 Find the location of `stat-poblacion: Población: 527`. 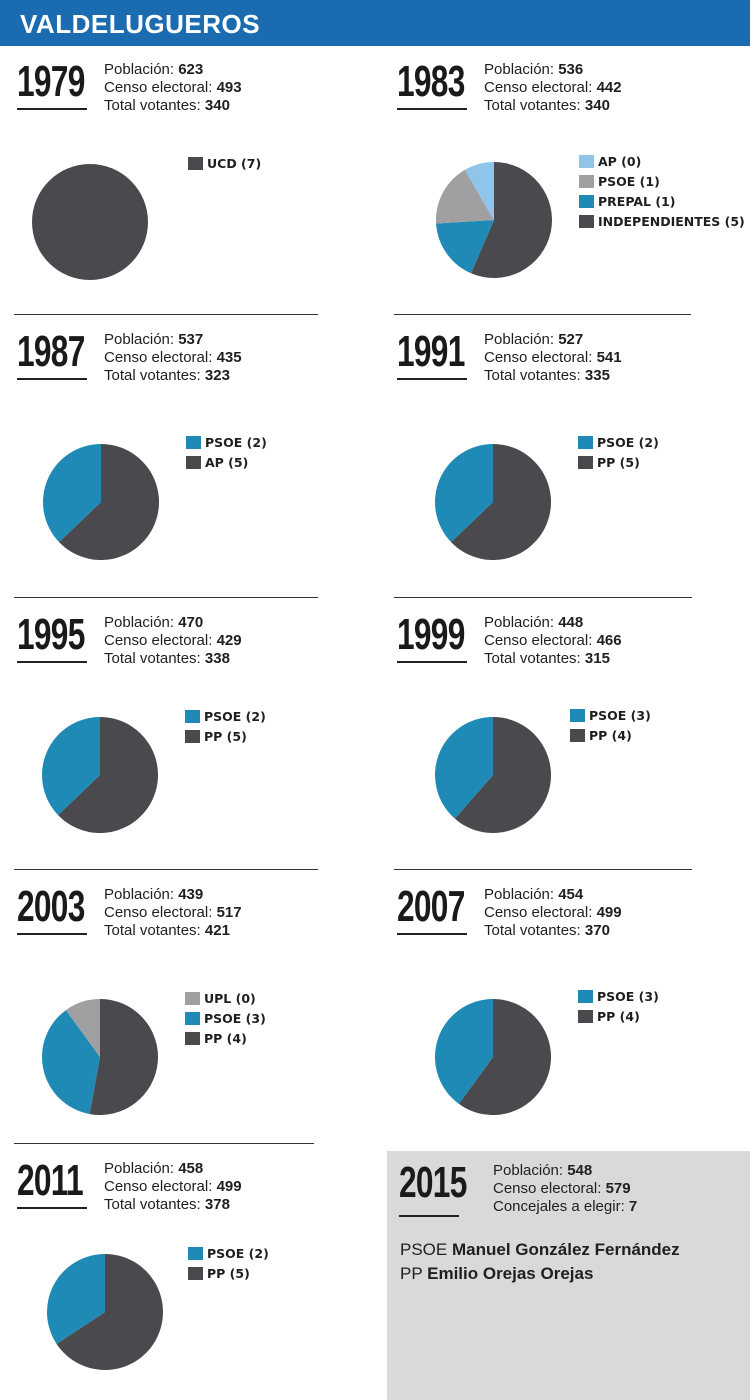

stat-poblacion: Población: 527 is located at coordinates (553, 340).